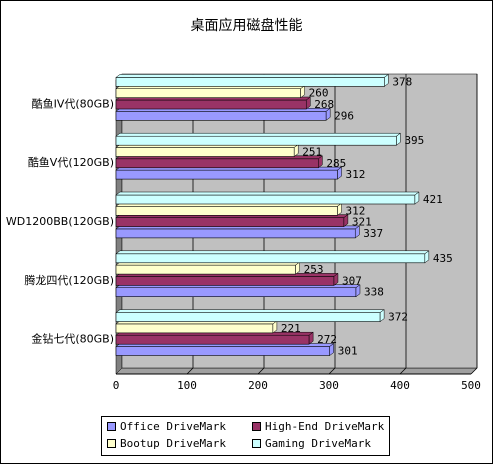  What do you see at coordinates (329, 385) in the screenshot?
I see `x-tick-label: 300` at bounding box center [329, 385].